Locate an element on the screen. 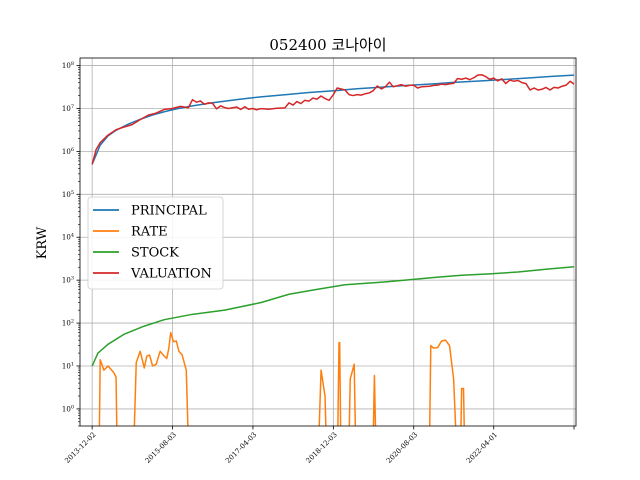 This screenshot has height=480, width=640. y-tick-label: 104 is located at coordinates (68, 237).